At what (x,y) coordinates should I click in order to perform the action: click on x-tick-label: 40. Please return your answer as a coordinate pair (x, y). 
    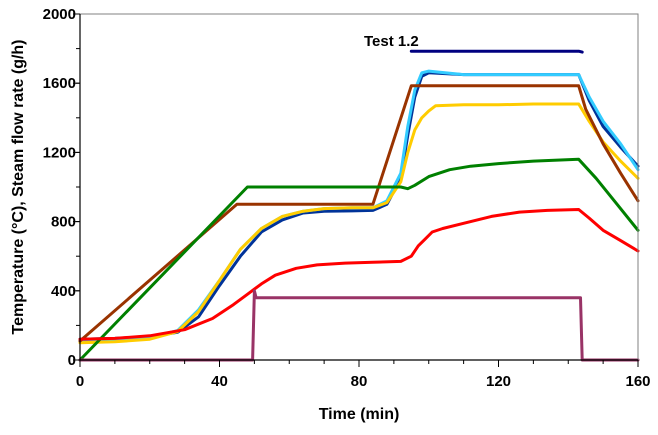
    Looking at the image, I should click on (219, 381).